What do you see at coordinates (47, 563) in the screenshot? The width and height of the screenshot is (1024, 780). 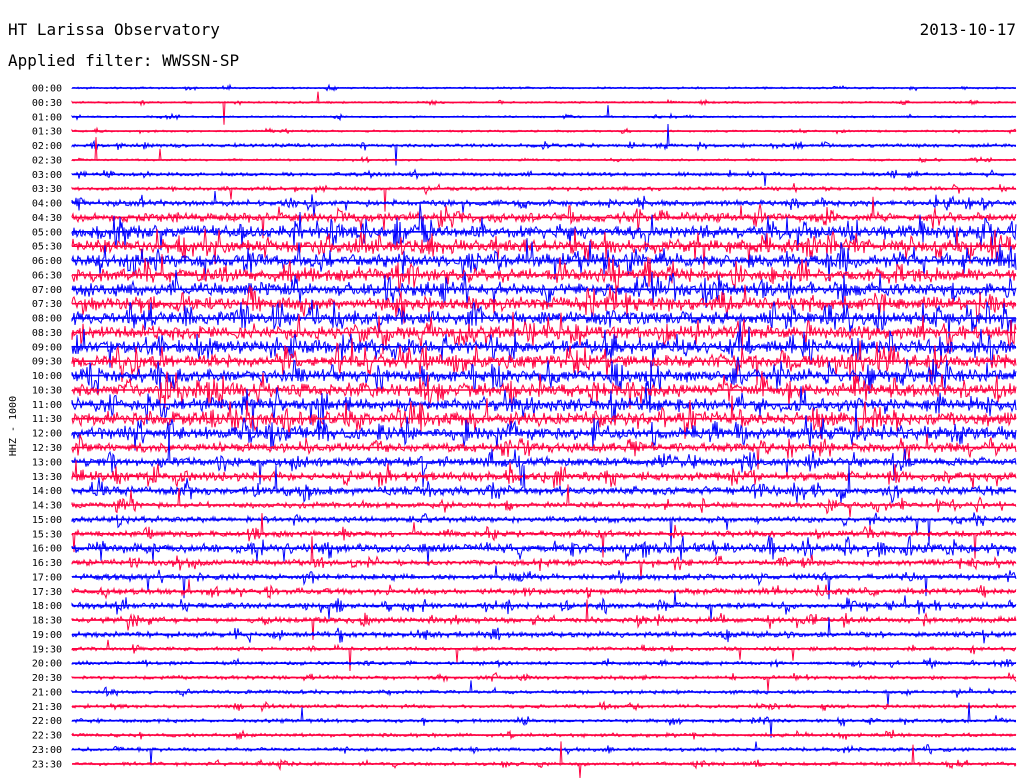 I see `row-label: 16:30` at bounding box center [47, 563].